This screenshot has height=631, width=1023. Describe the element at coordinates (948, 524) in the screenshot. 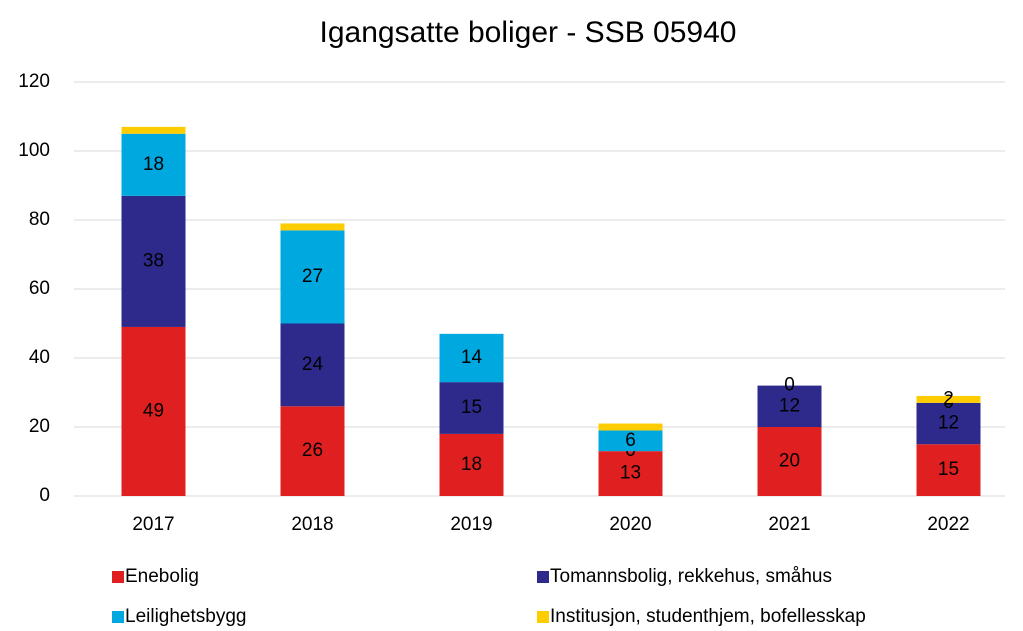

I see `x-tick-label: 2022` at that location.